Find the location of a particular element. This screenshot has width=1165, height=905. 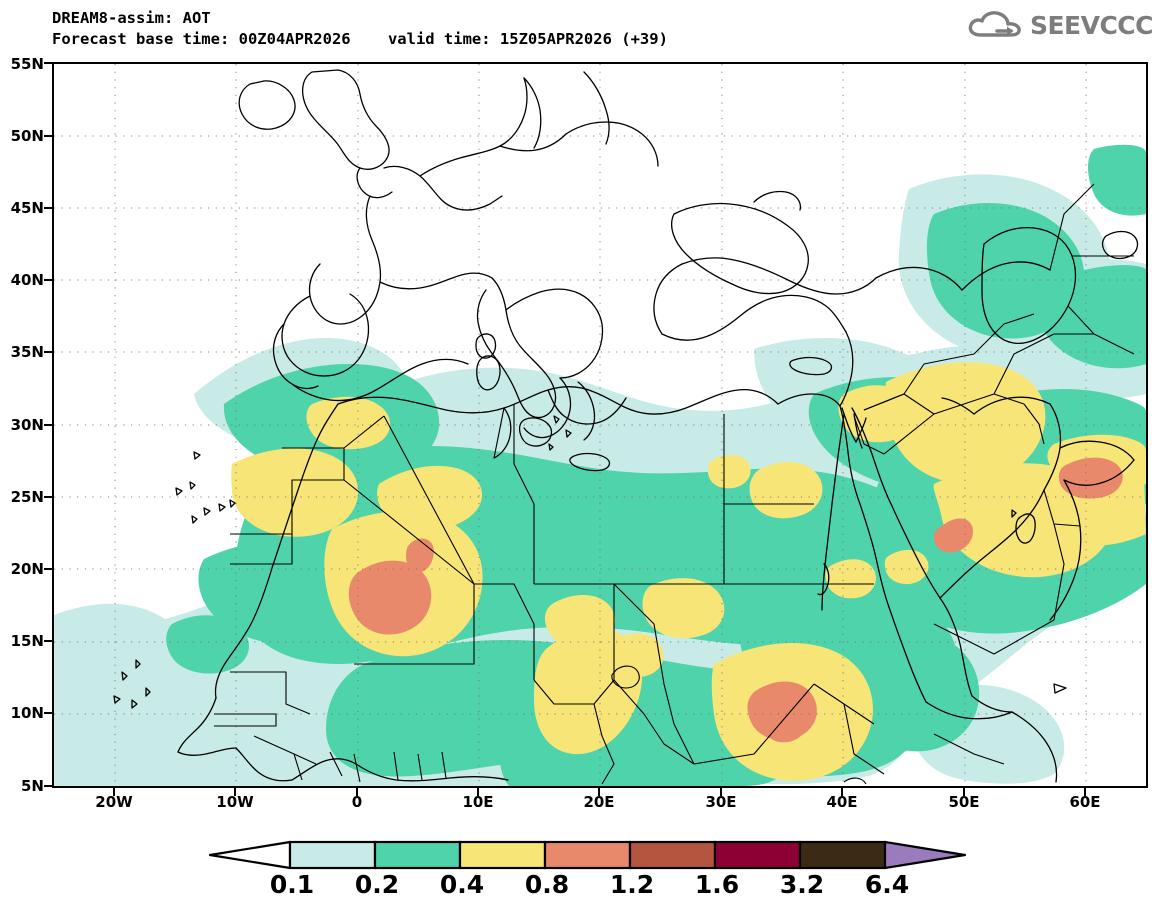

colorbar-band-over is located at coordinates (925, 855).